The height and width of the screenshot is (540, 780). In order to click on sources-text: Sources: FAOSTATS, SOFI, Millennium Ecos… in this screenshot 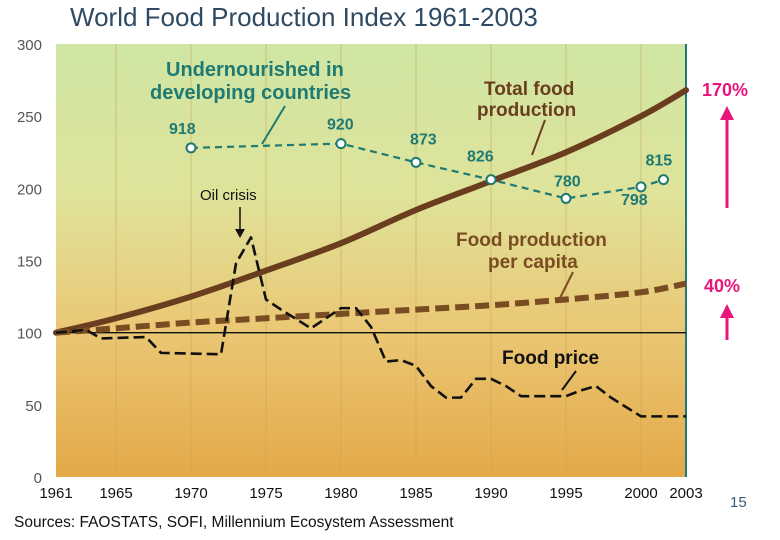, I will do `click(234, 522)`.